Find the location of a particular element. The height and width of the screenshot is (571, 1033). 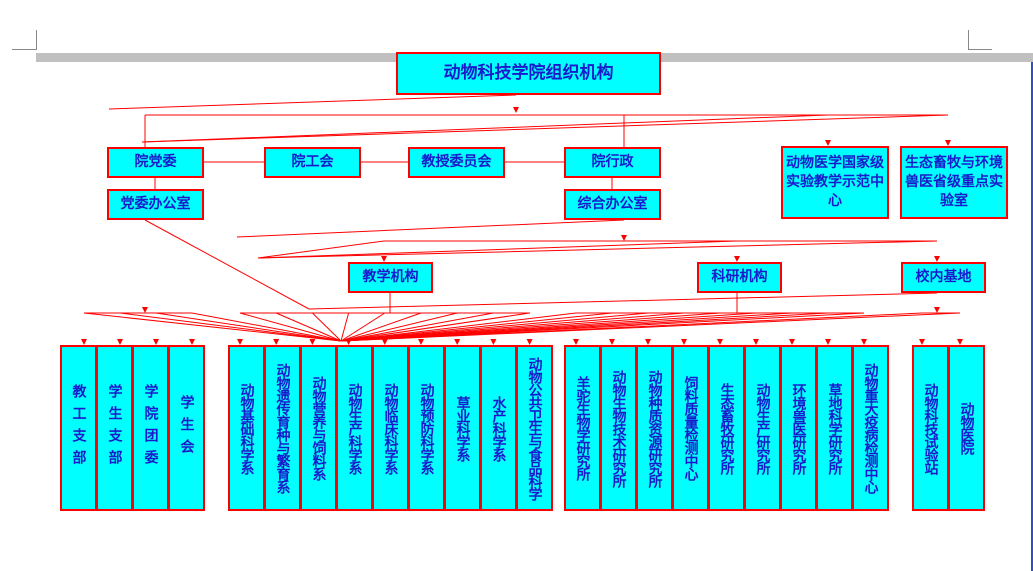

box-label: 院工会 is located at coordinates (312, 162).